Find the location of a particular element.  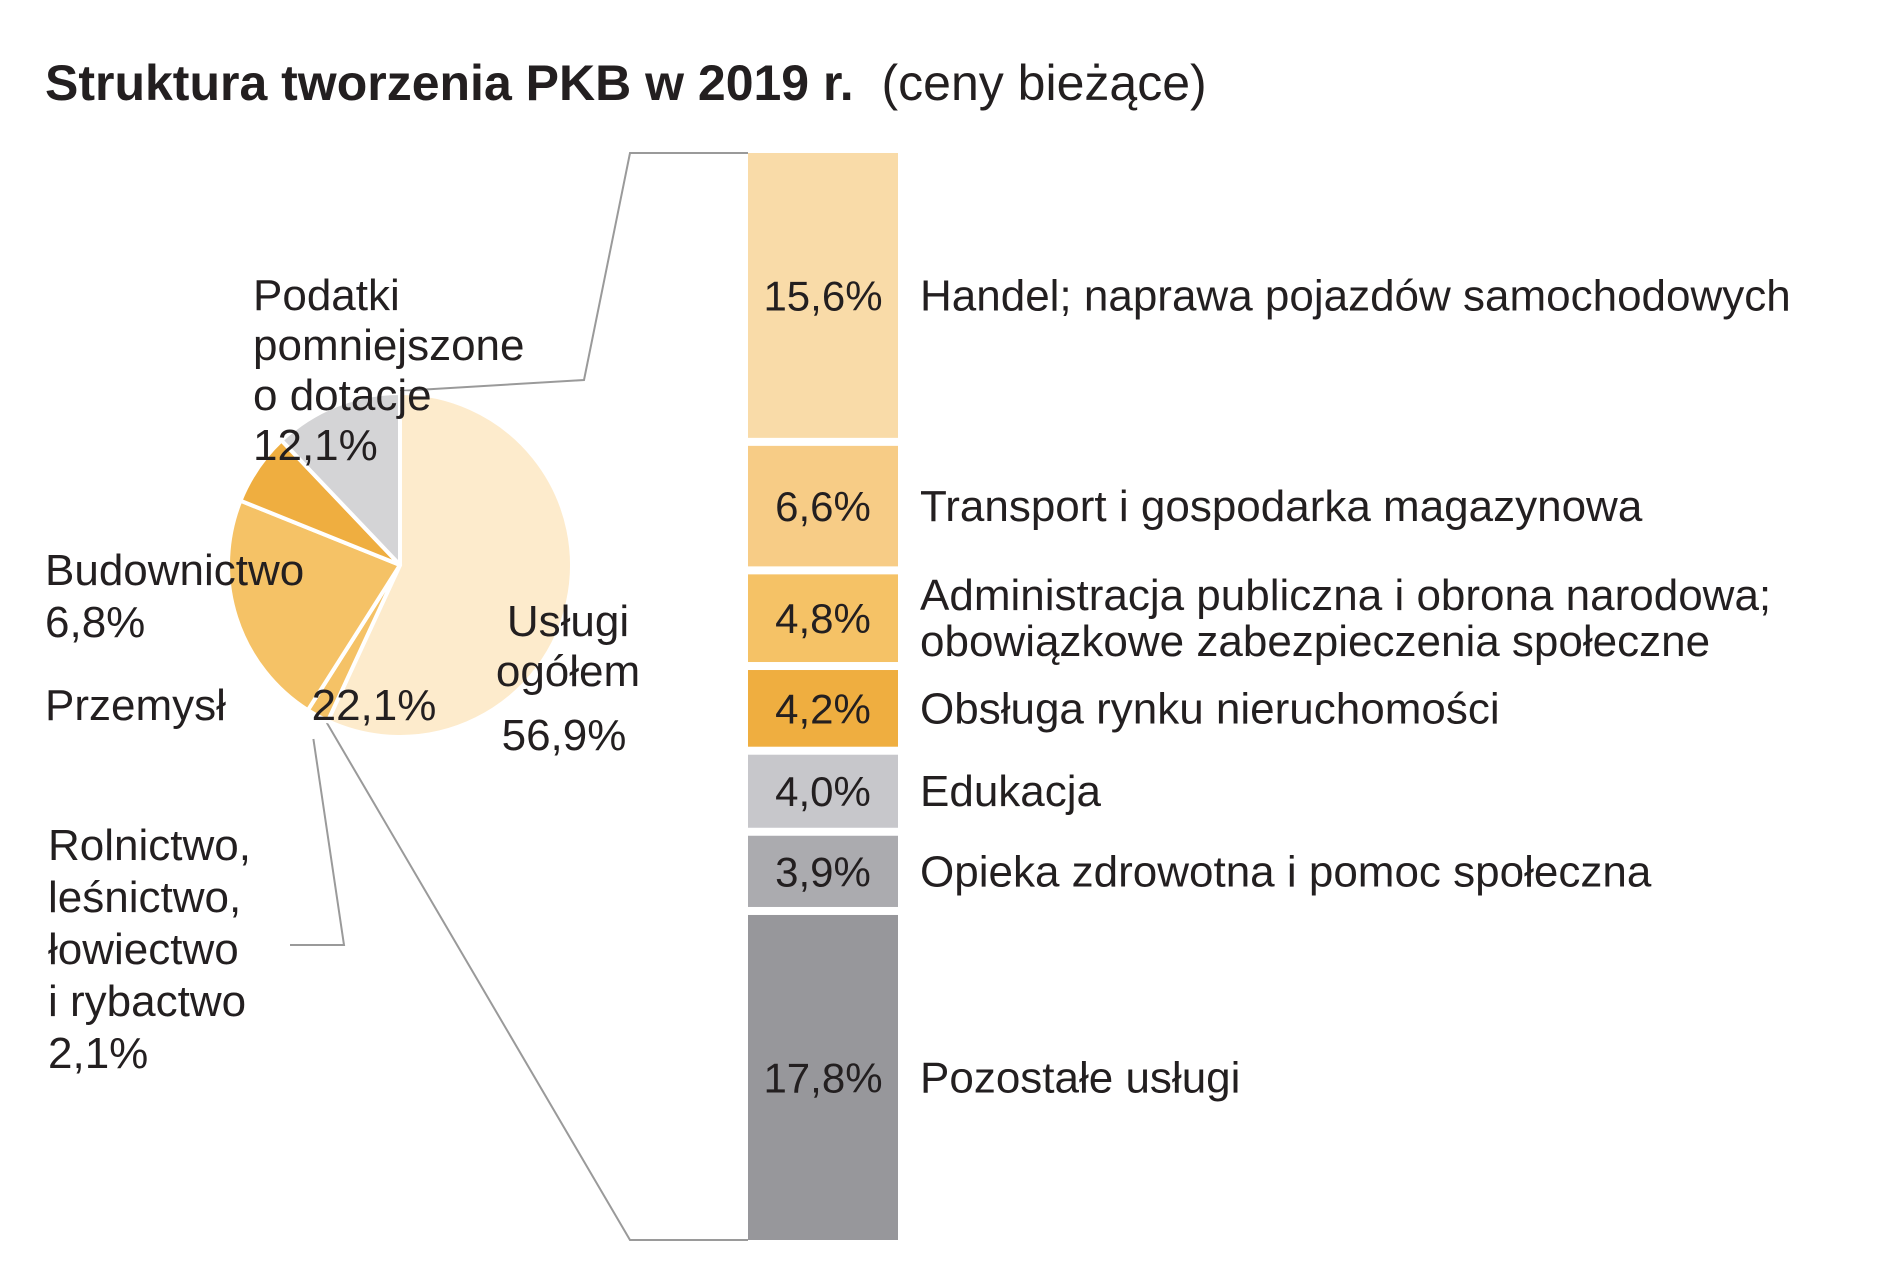

pie-label-uslugi-line: Usługi is located at coordinates (568, 621).